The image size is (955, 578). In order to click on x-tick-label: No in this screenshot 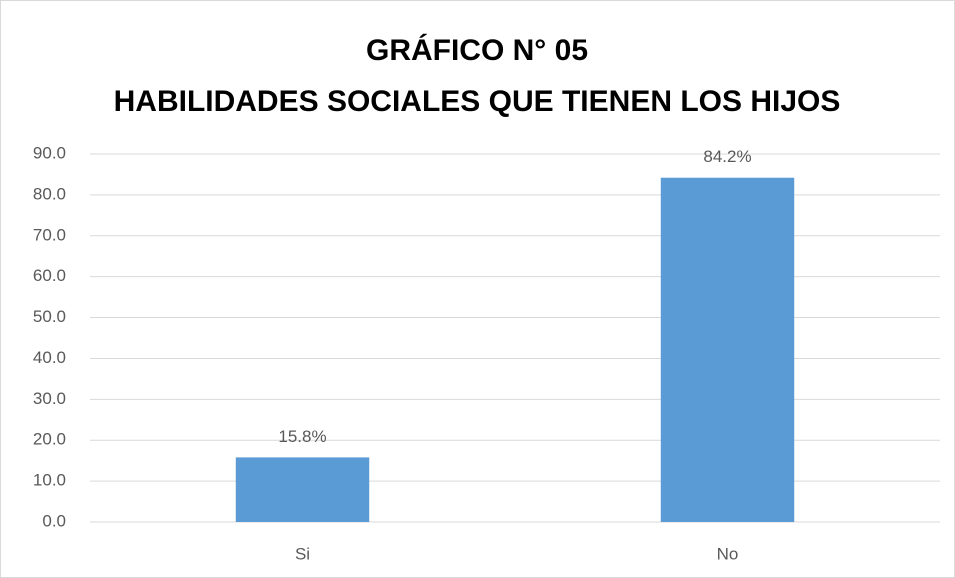, I will do `click(728, 553)`.